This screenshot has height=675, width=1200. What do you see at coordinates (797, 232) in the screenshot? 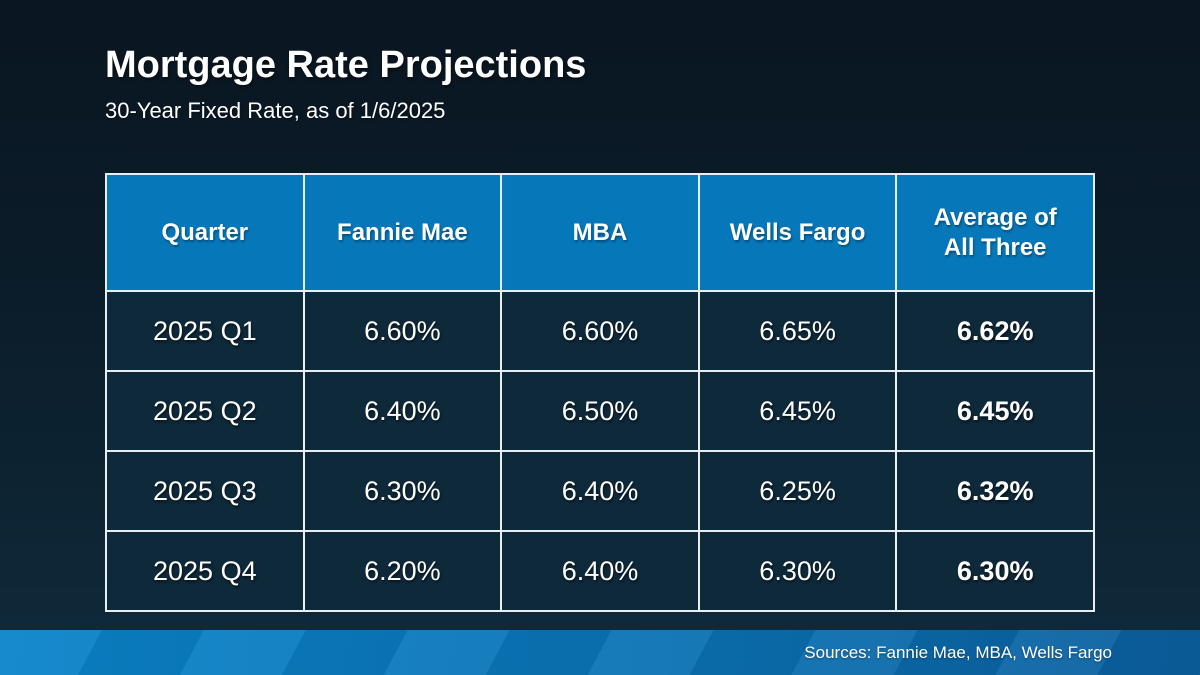
I see `header-cell-wells-fargo: Wells Fargo` at bounding box center [797, 232].